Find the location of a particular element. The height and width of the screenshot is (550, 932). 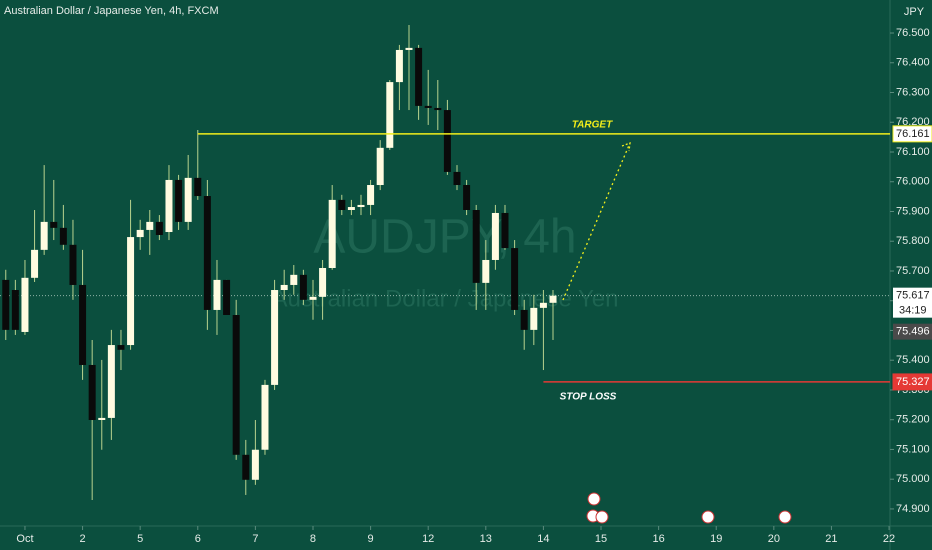

y-tick-label: 76.200 is located at coordinates (913, 122).